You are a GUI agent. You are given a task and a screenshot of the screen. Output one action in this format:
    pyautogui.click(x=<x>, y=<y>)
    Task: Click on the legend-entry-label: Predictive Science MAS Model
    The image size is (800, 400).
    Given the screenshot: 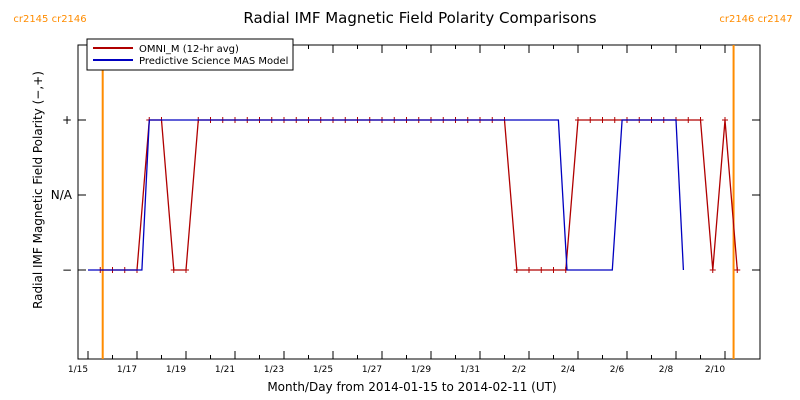 What is the action you would take?
    pyautogui.click(x=213, y=61)
    